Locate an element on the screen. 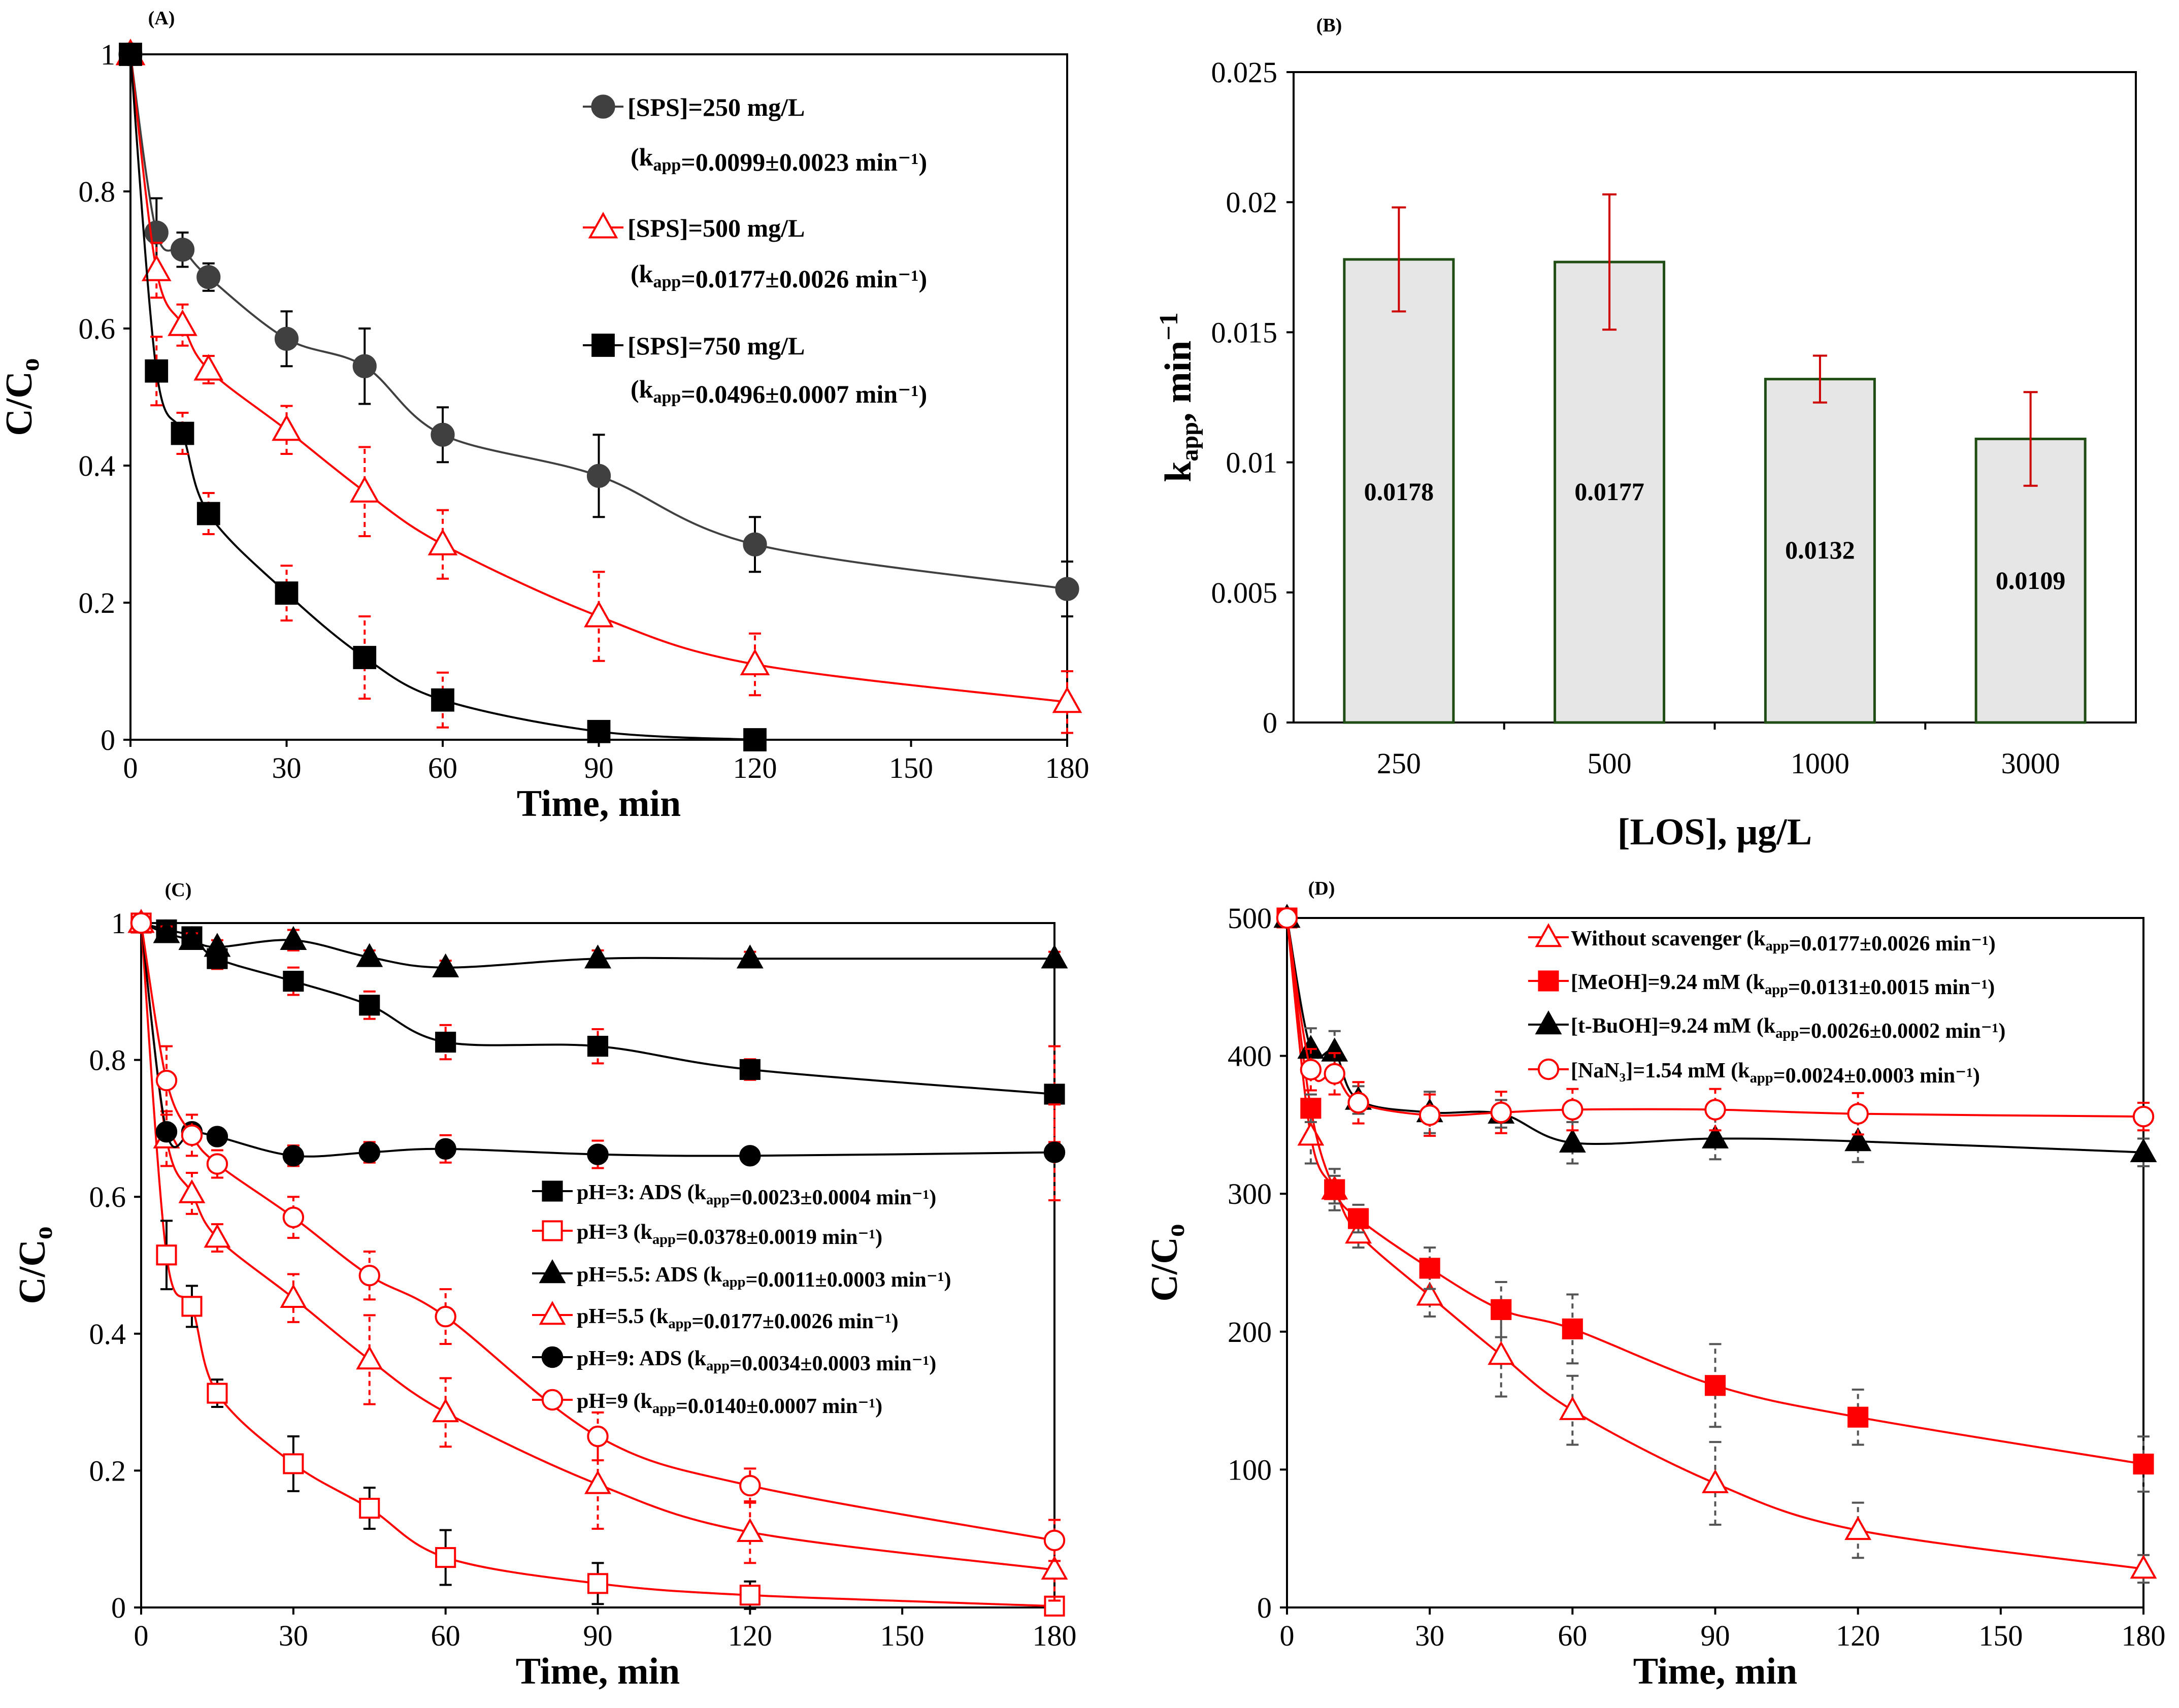  bar-value-label: 0.0178 is located at coordinates (1399, 492).